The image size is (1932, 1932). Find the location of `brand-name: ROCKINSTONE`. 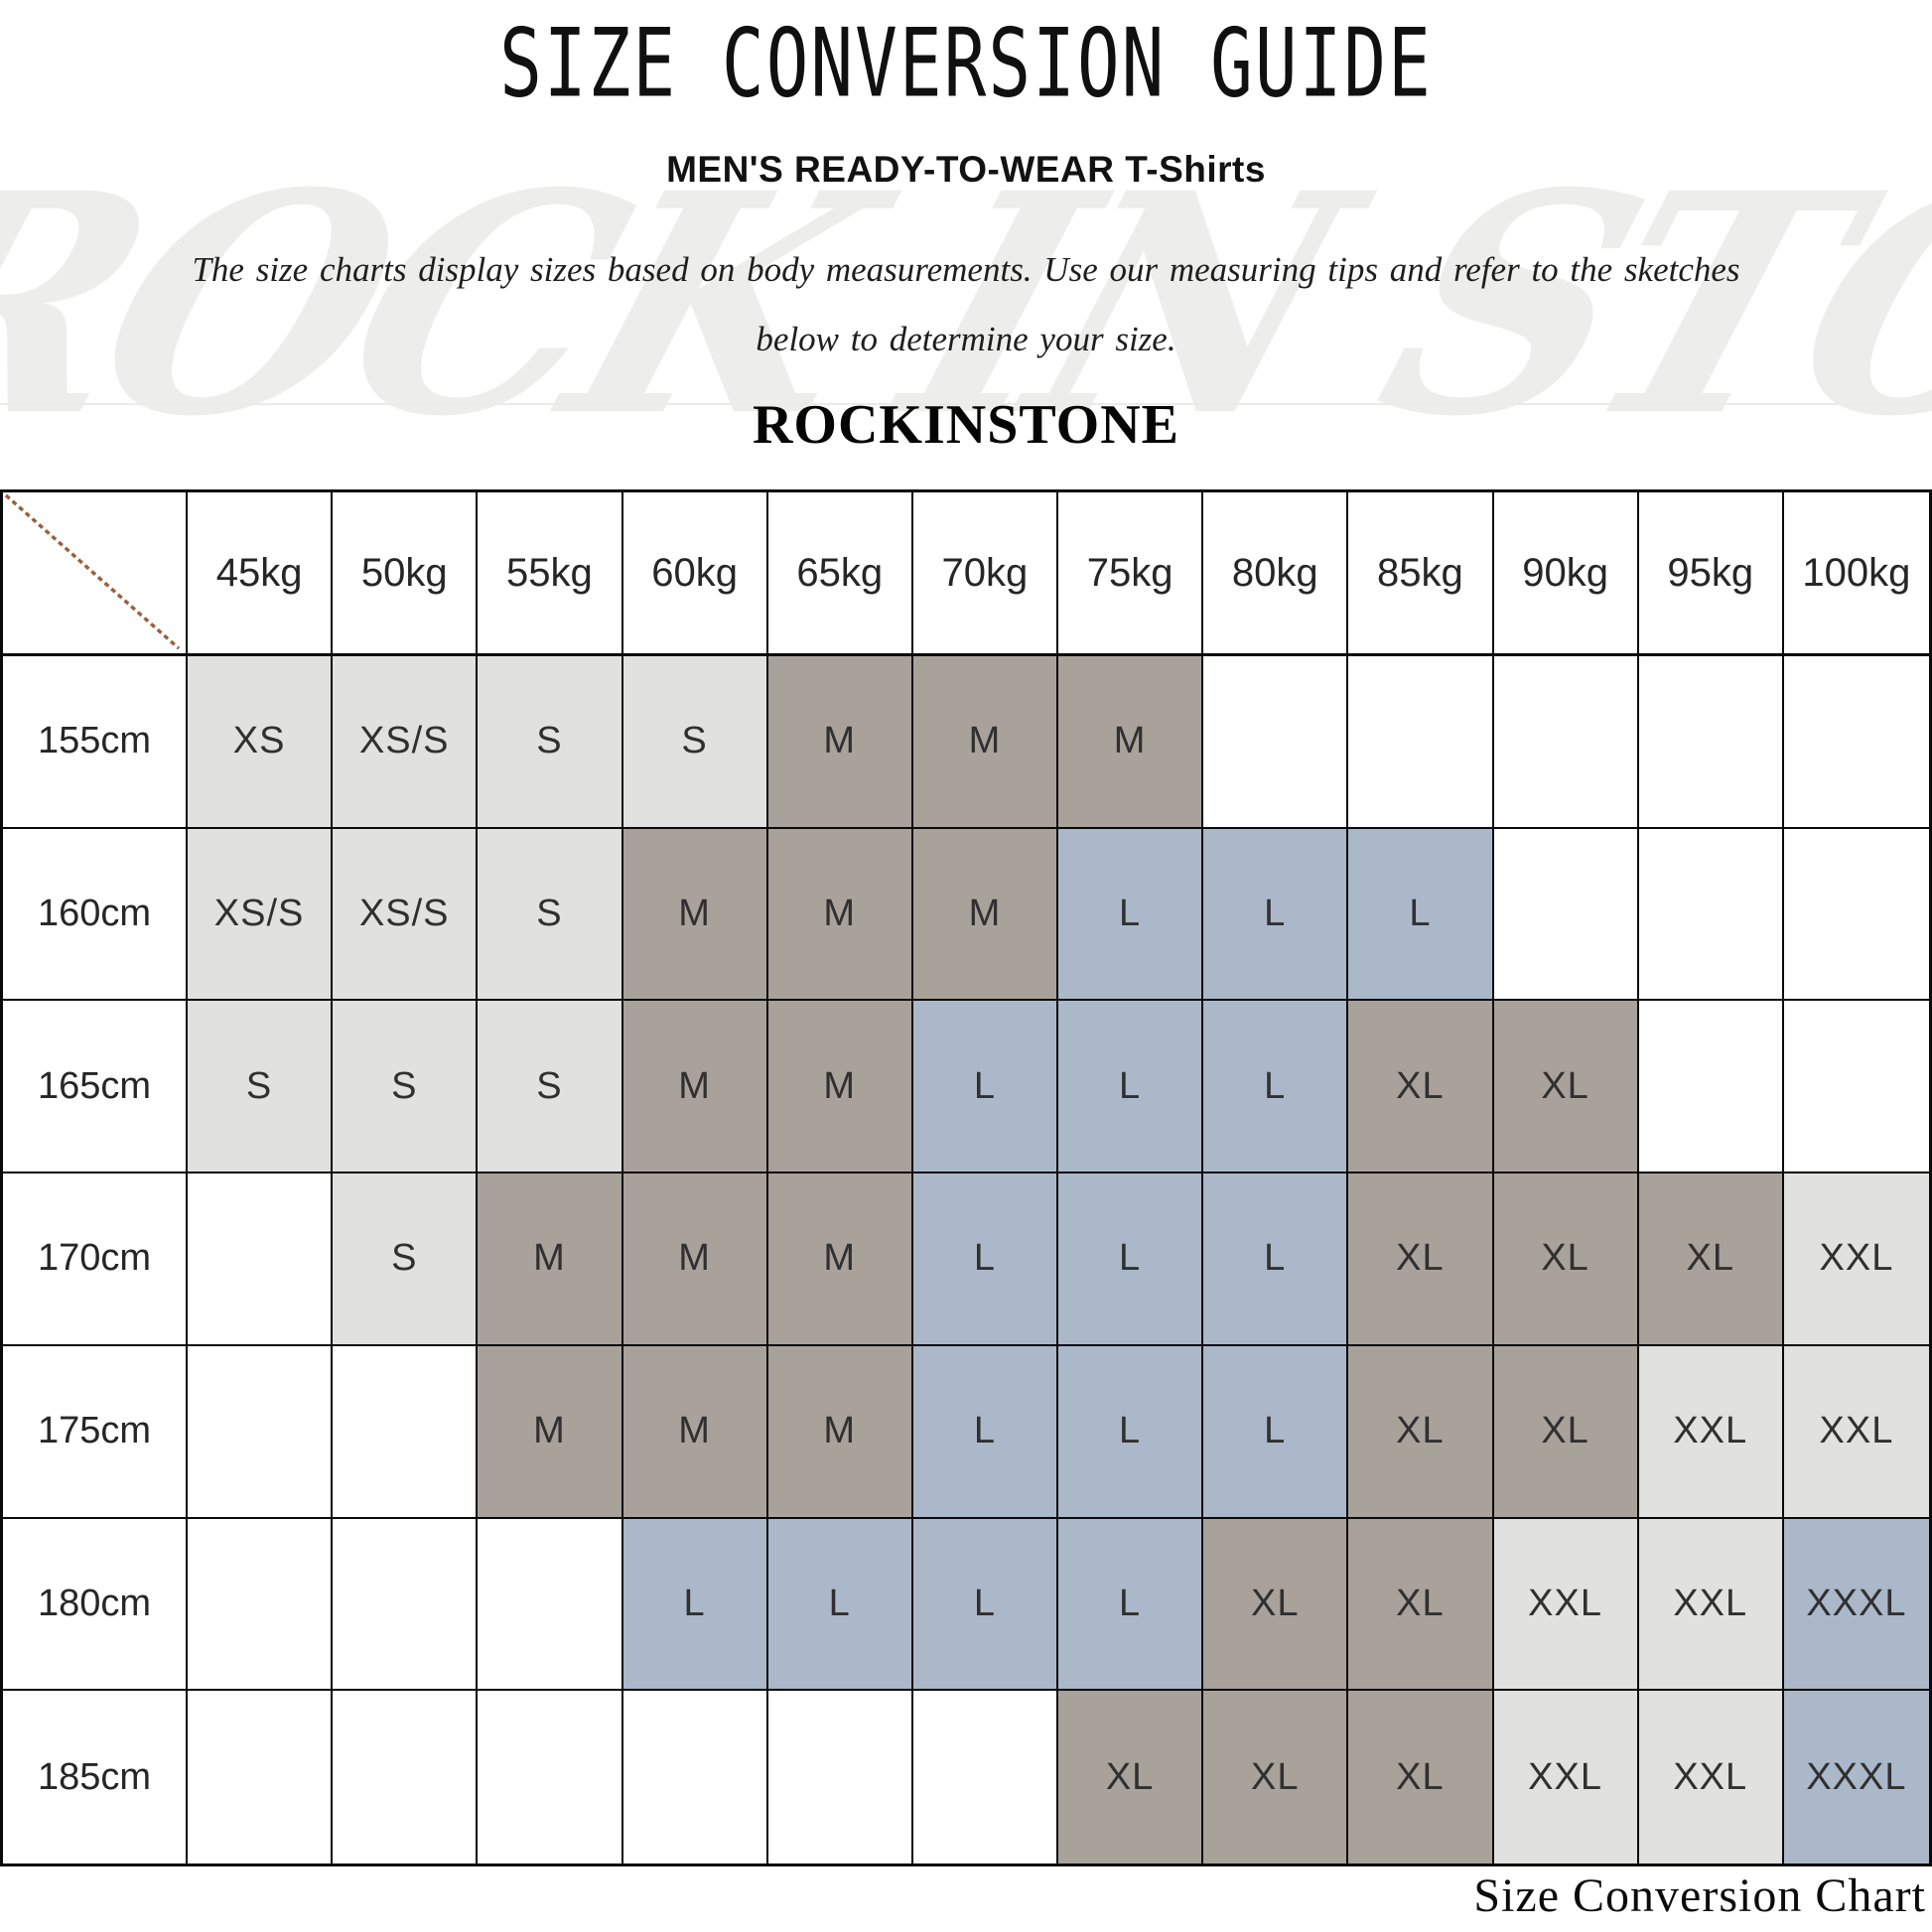

brand-name: ROCKINSTONE is located at coordinates (966, 425).